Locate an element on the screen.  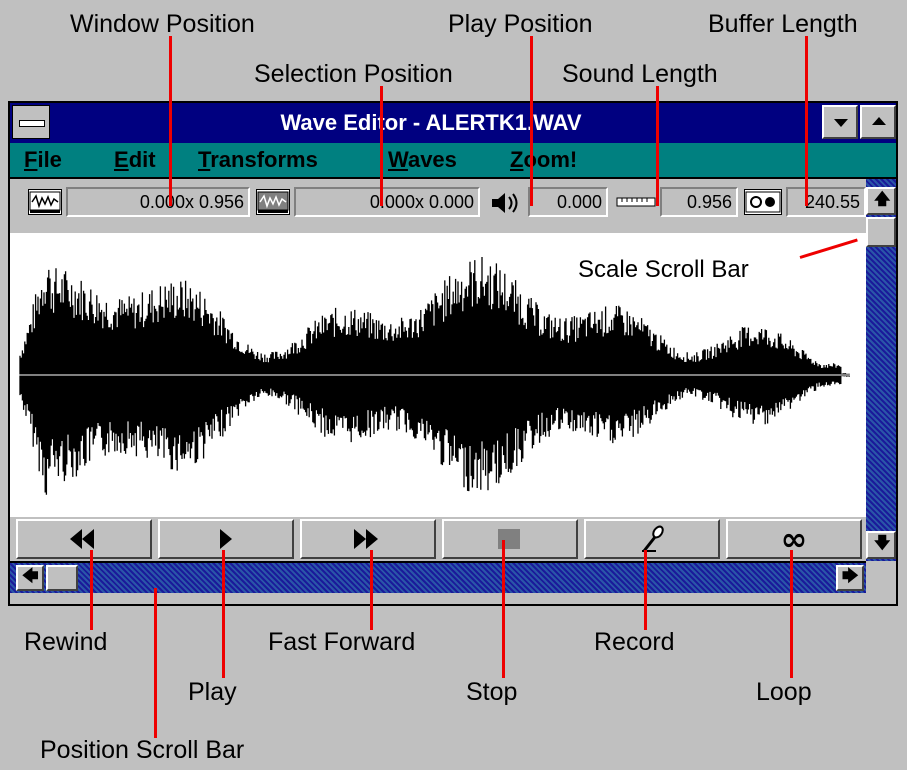
scale-scroll-thumb is located at coordinates (881, 232).